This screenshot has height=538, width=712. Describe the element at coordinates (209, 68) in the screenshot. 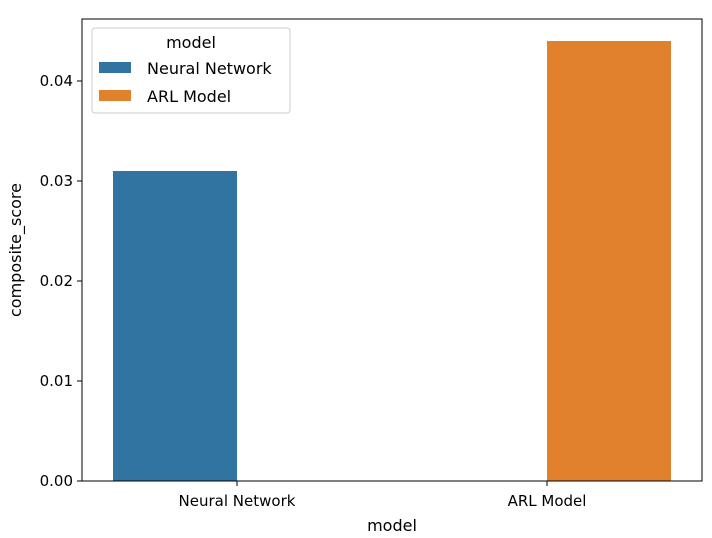

I see `legend-label-neural-network: Neural Network` at that location.